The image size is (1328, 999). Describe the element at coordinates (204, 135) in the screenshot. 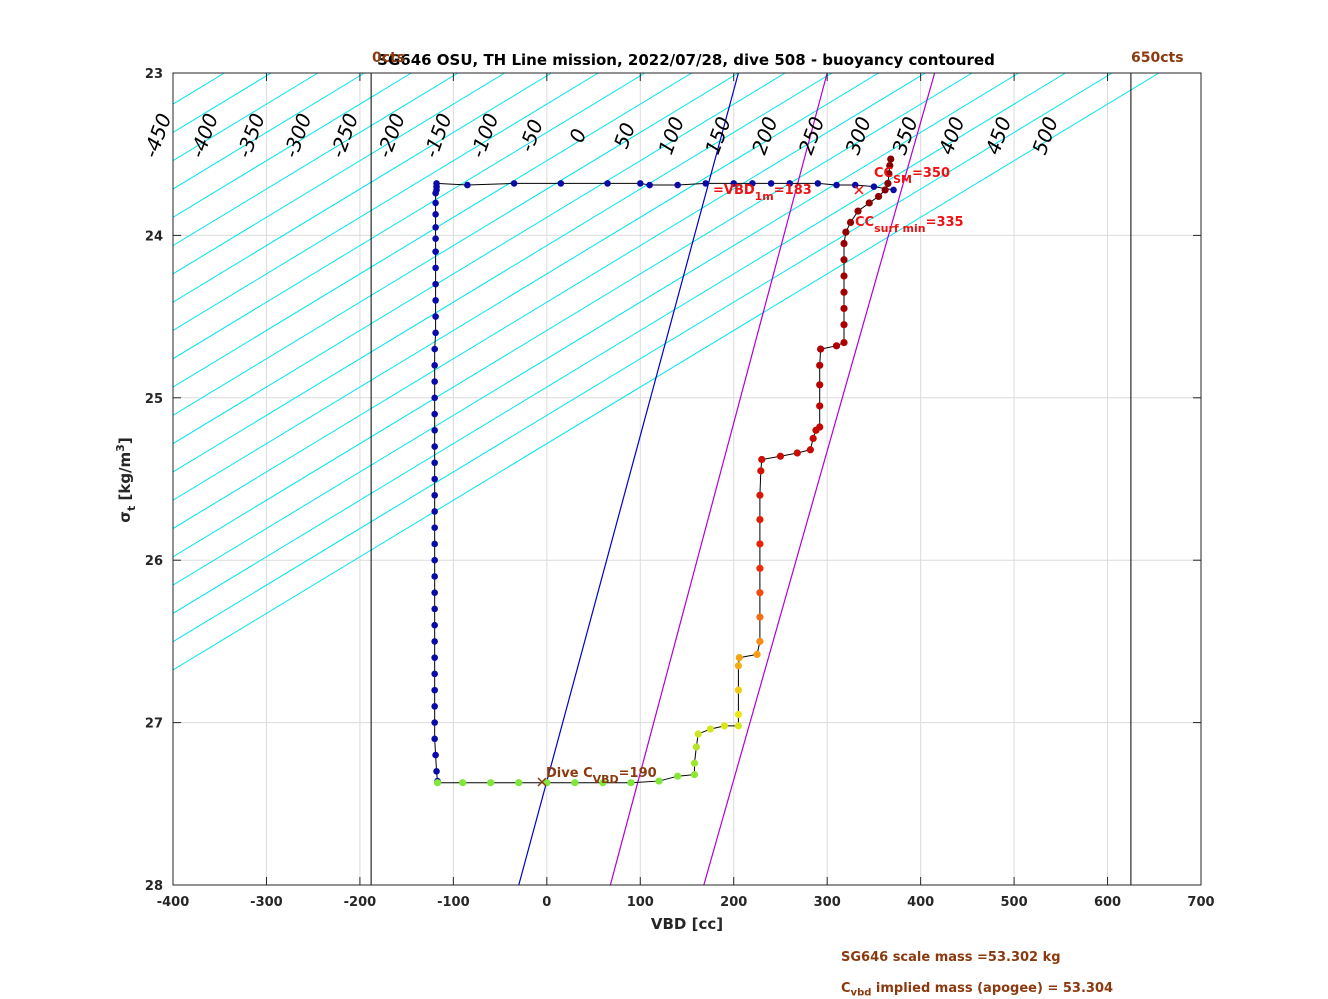

I see `contour-label-top: -400` at that location.